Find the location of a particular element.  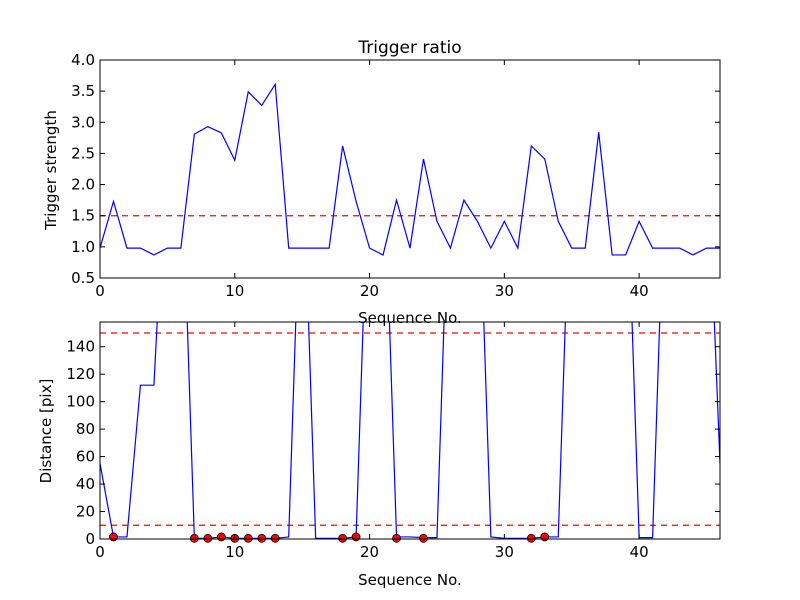

y-tick-label: 2.5 is located at coordinates (83, 153).